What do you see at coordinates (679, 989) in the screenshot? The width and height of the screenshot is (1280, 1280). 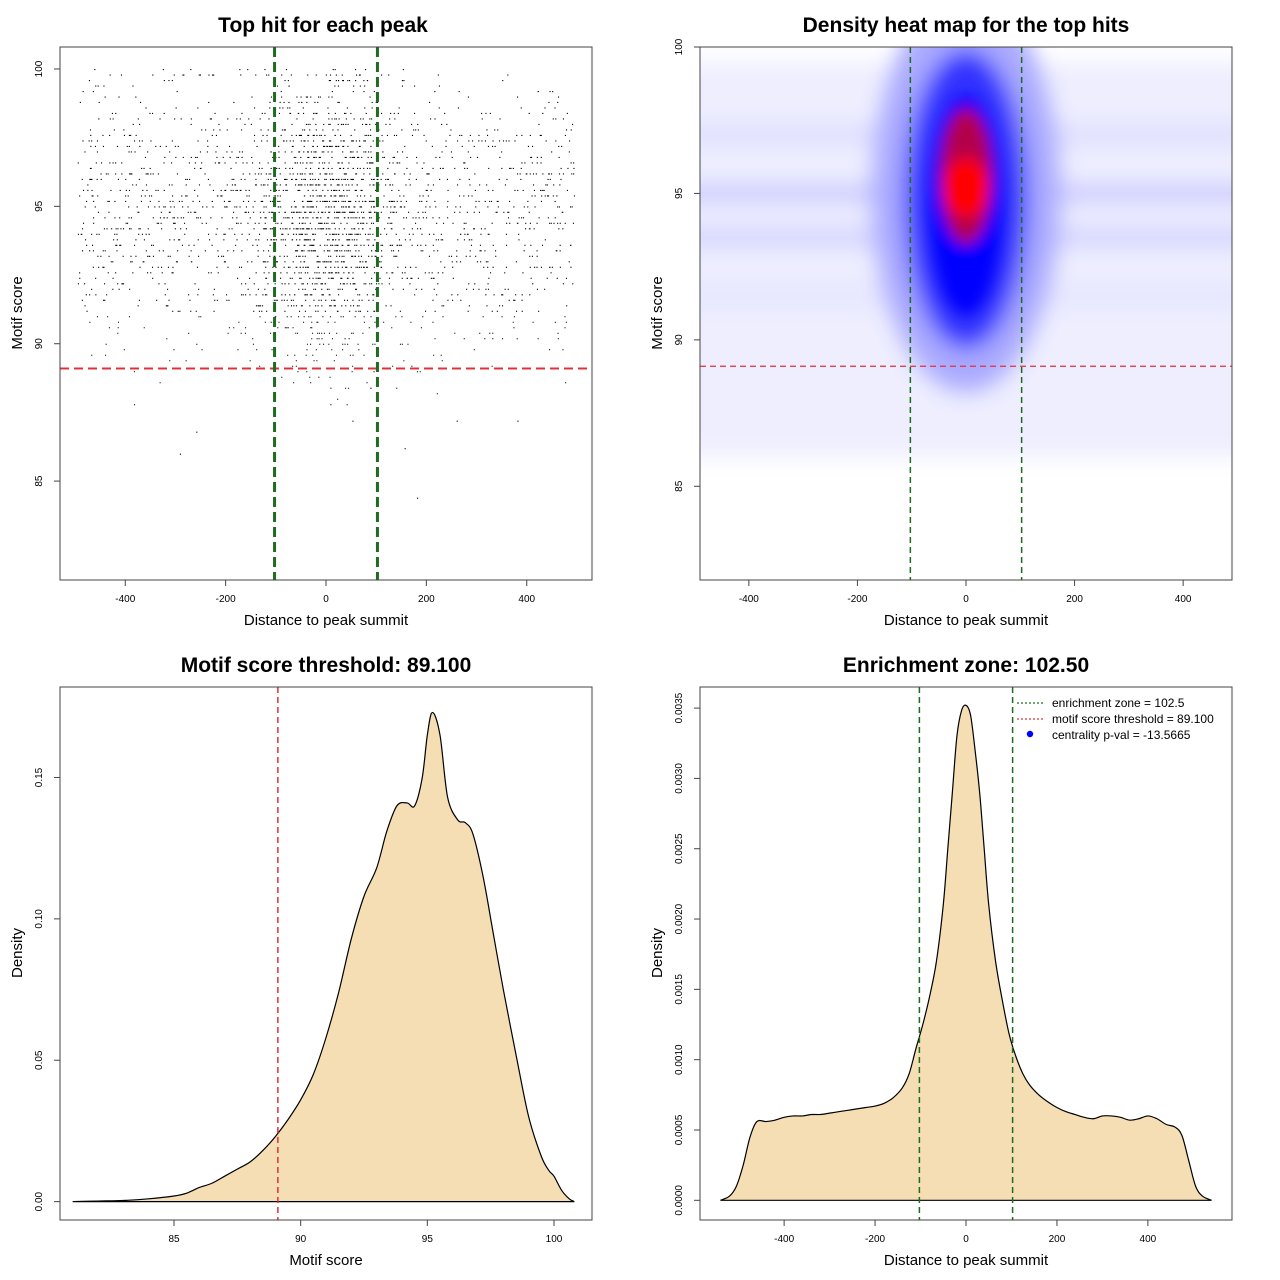 I see `y-tick-label: 0.0015` at bounding box center [679, 989].